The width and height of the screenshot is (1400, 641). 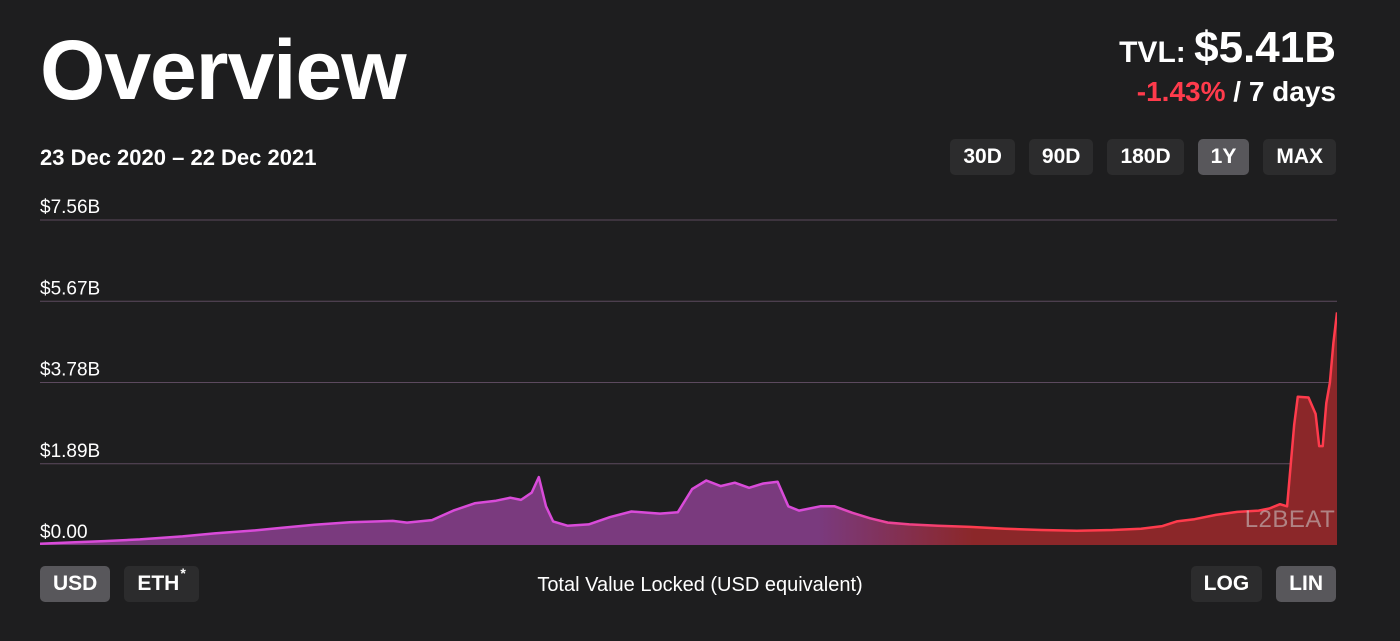 What do you see at coordinates (70, 288) in the screenshot?
I see `y-tick-label: $5.67B` at bounding box center [70, 288].